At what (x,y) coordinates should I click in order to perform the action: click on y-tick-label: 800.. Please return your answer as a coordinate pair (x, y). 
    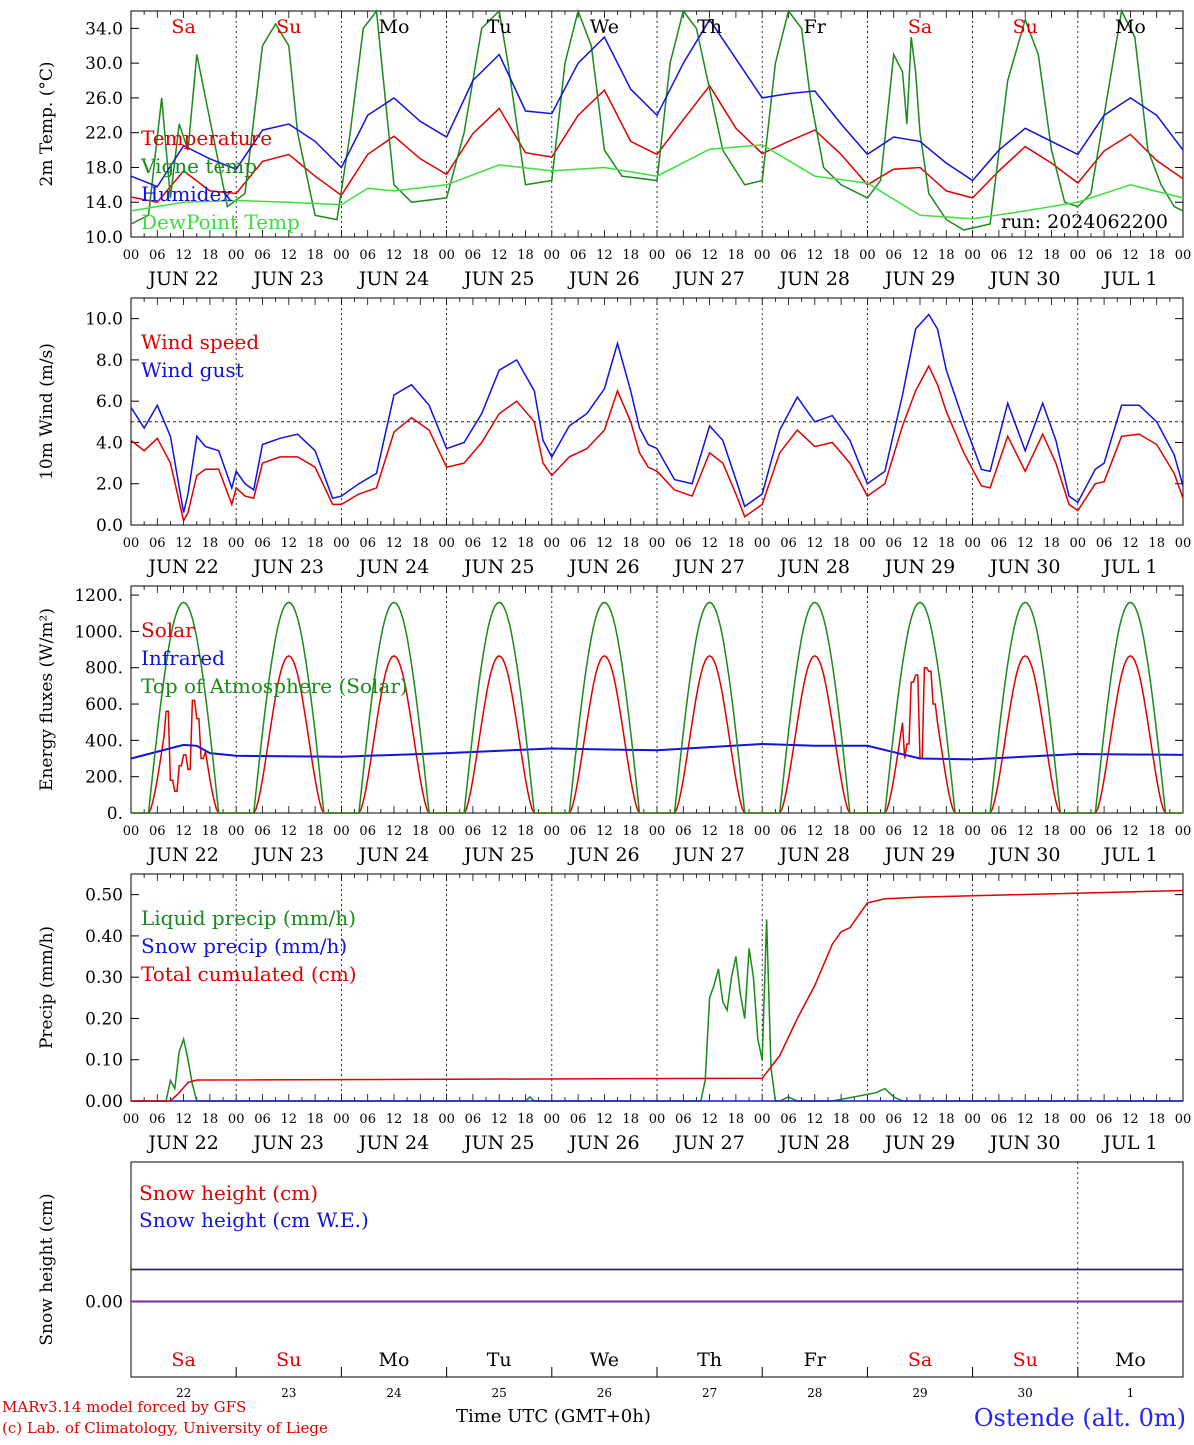
    Looking at the image, I should click on (104, 669).